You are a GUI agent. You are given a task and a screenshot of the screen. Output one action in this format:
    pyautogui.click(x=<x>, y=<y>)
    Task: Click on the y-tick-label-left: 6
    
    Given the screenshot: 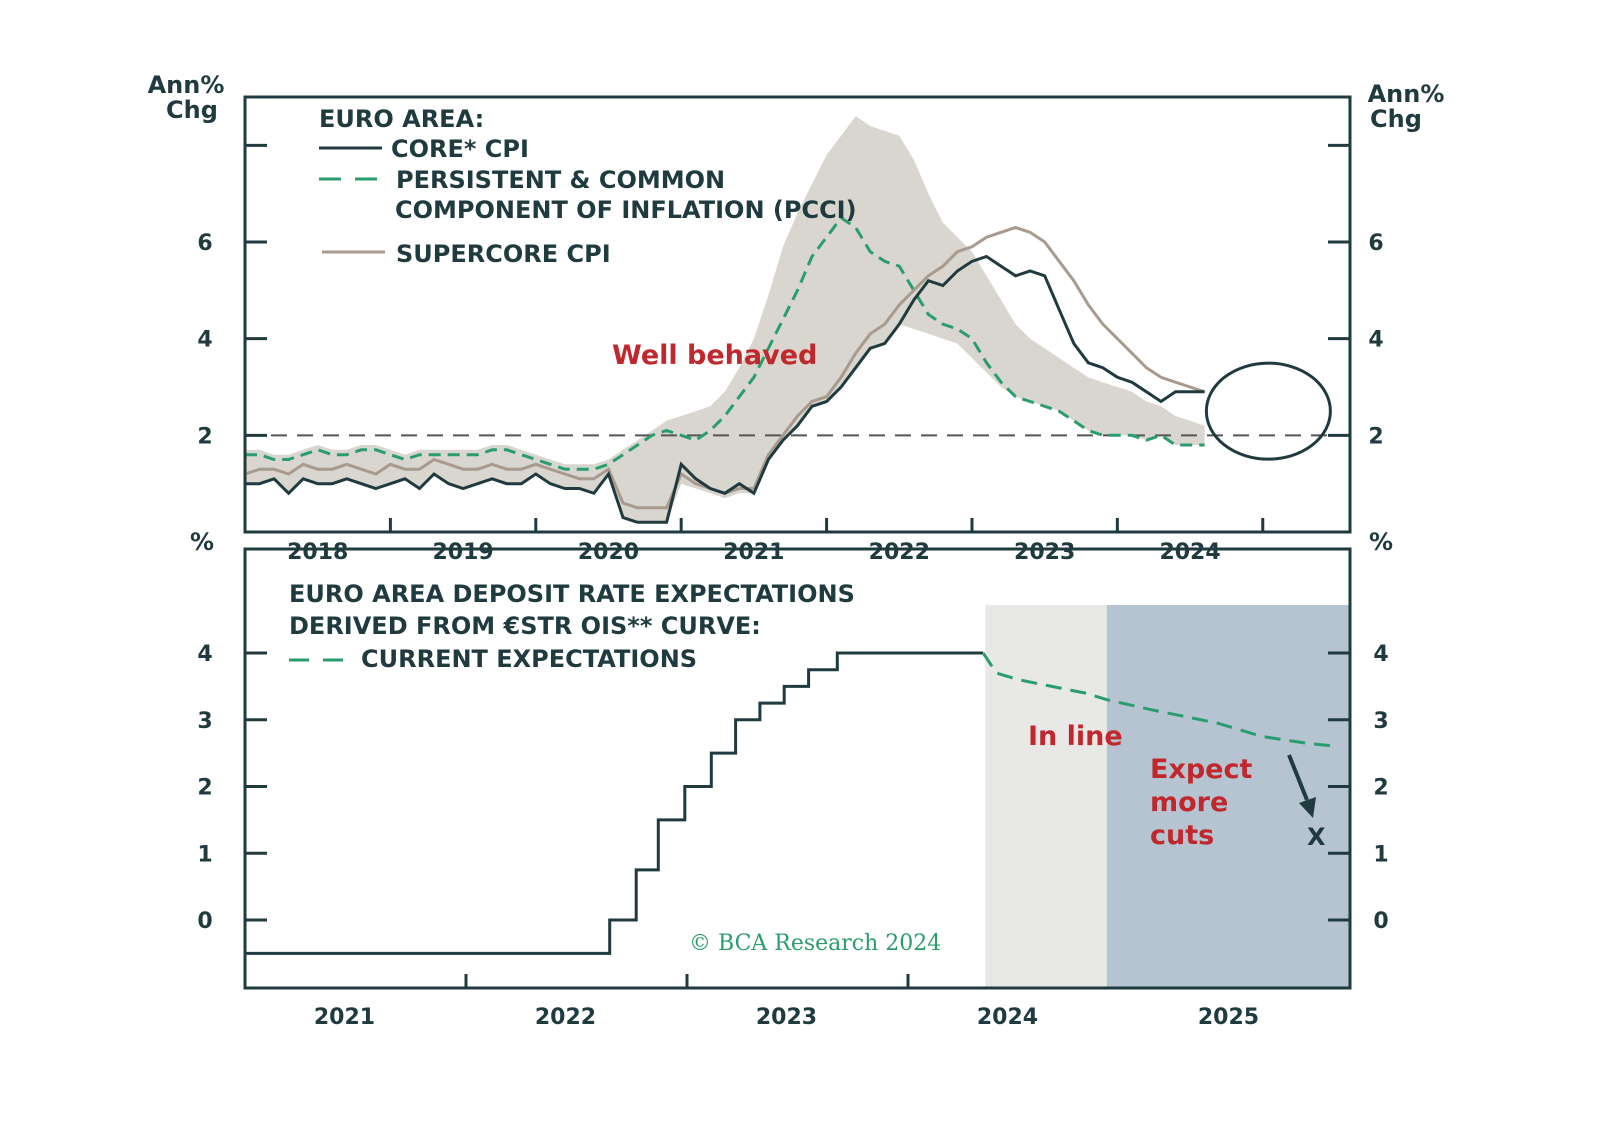 What is the action you would take?
    pyautogui.click(x=204, y=243)
    